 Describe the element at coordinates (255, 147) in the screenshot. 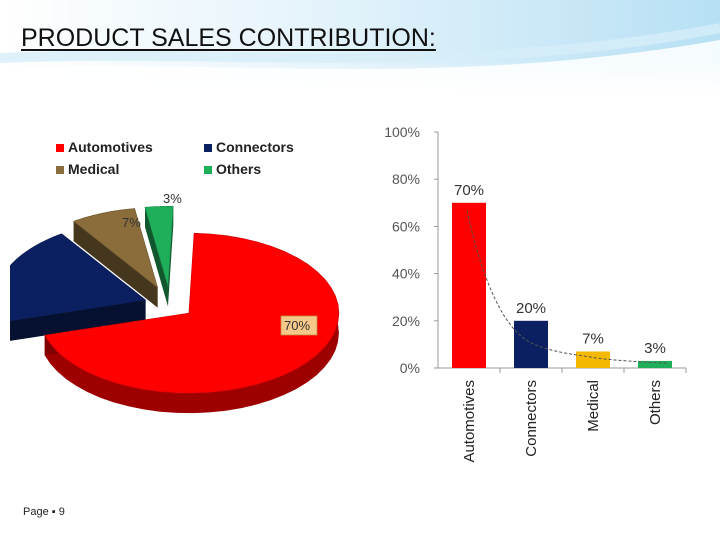

I see `pie-legend-label: Connectors` at that location.